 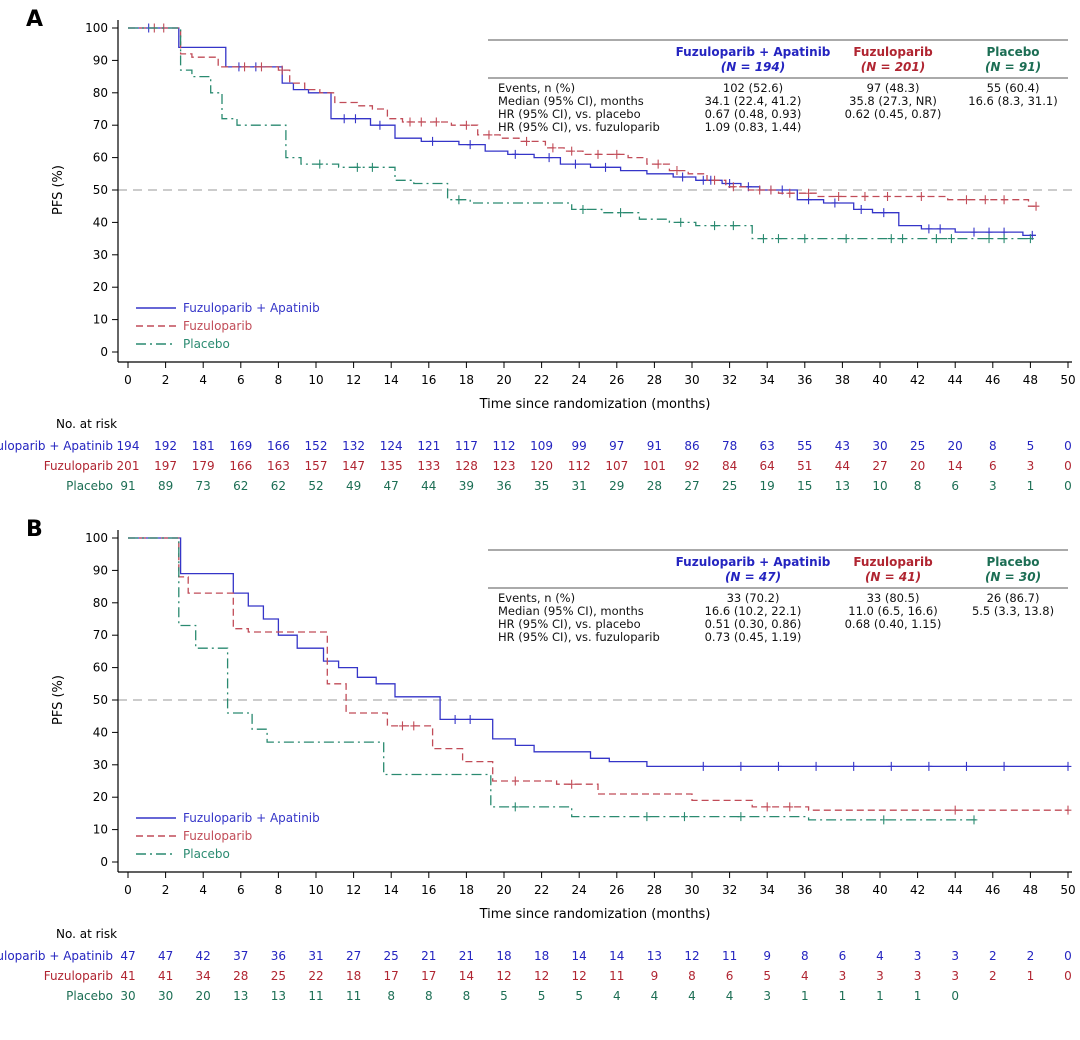 I want to click on risk-value: 2, so click(x=993, y=976).